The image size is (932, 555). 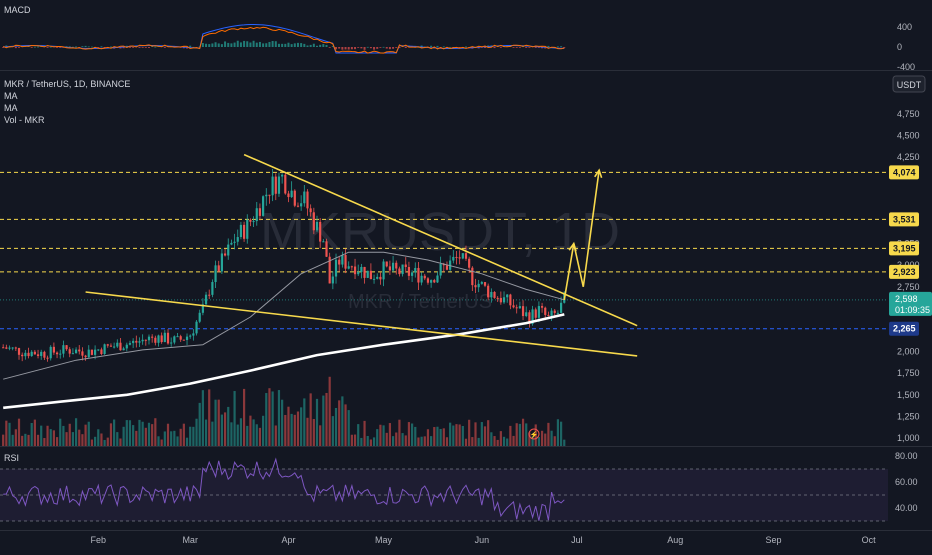 What do you see at coordinates (67, 84) in the screenshot?
I see `symbol-title: MKR / TetherUS, 1D, BINANCE` at bounding box center [67, 84].